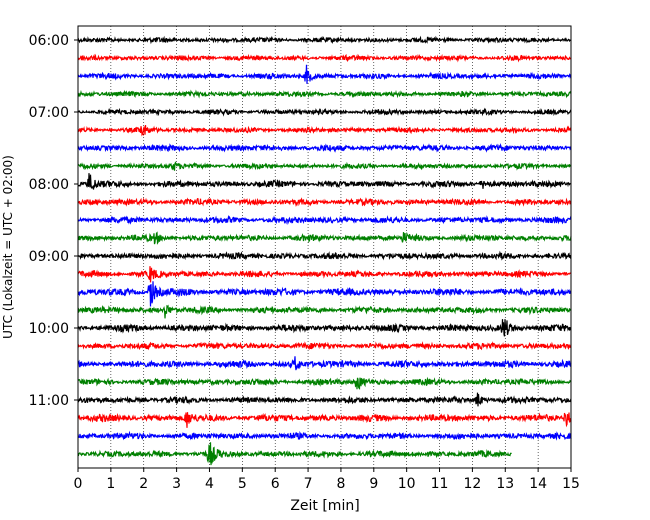  I want to click on x-axis-label: Zeit [min], so click(324, 506).